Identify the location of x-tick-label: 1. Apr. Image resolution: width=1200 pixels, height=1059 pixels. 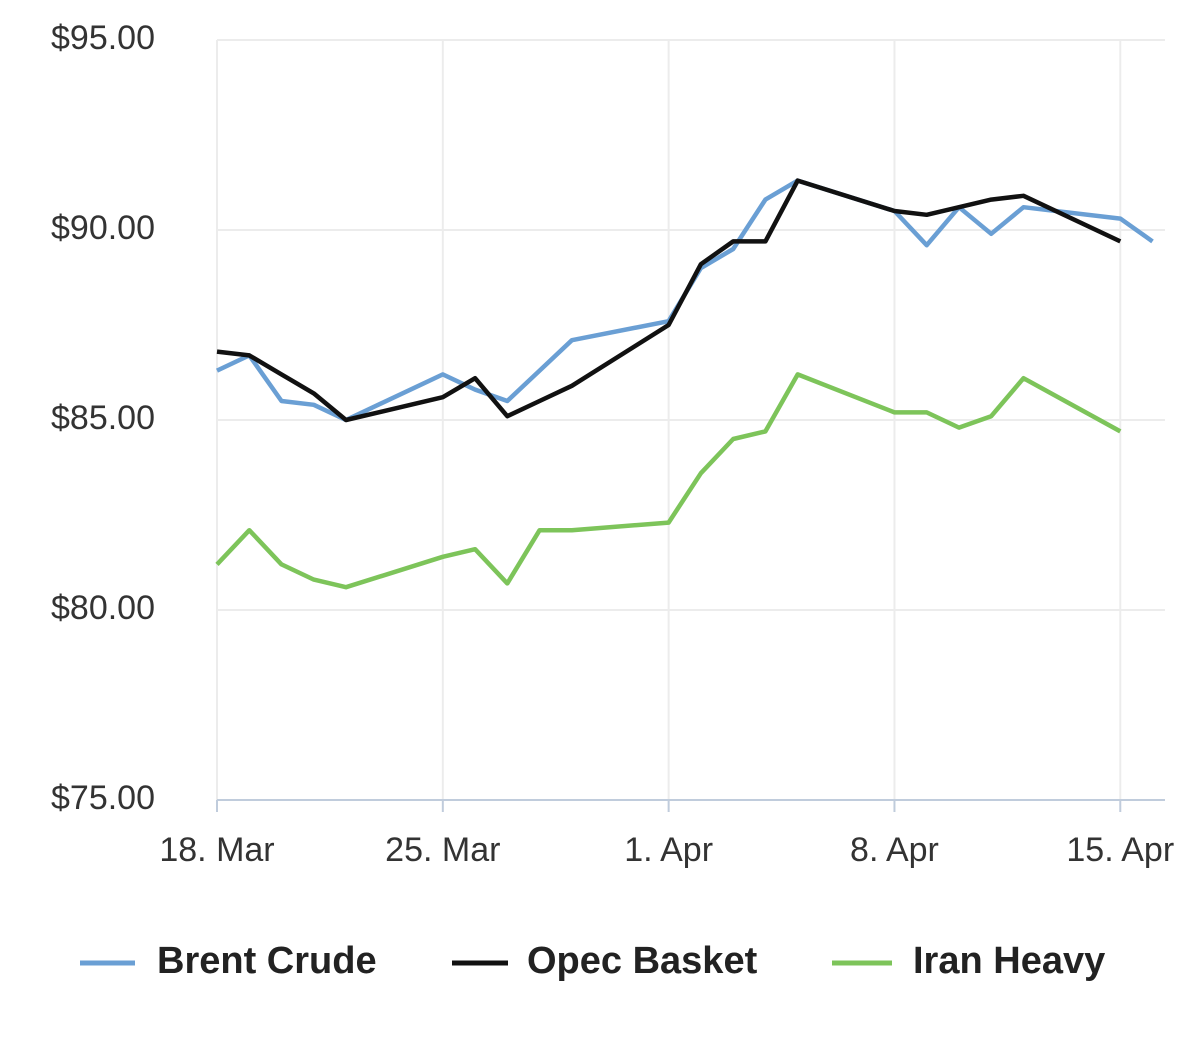
(668, 850).